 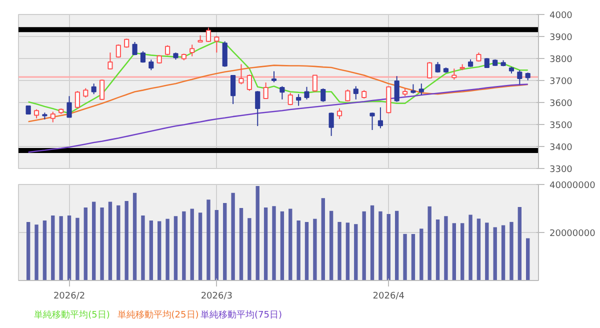 I want to click on x-tick-label: 2026/2, so click(x=69, y=297).